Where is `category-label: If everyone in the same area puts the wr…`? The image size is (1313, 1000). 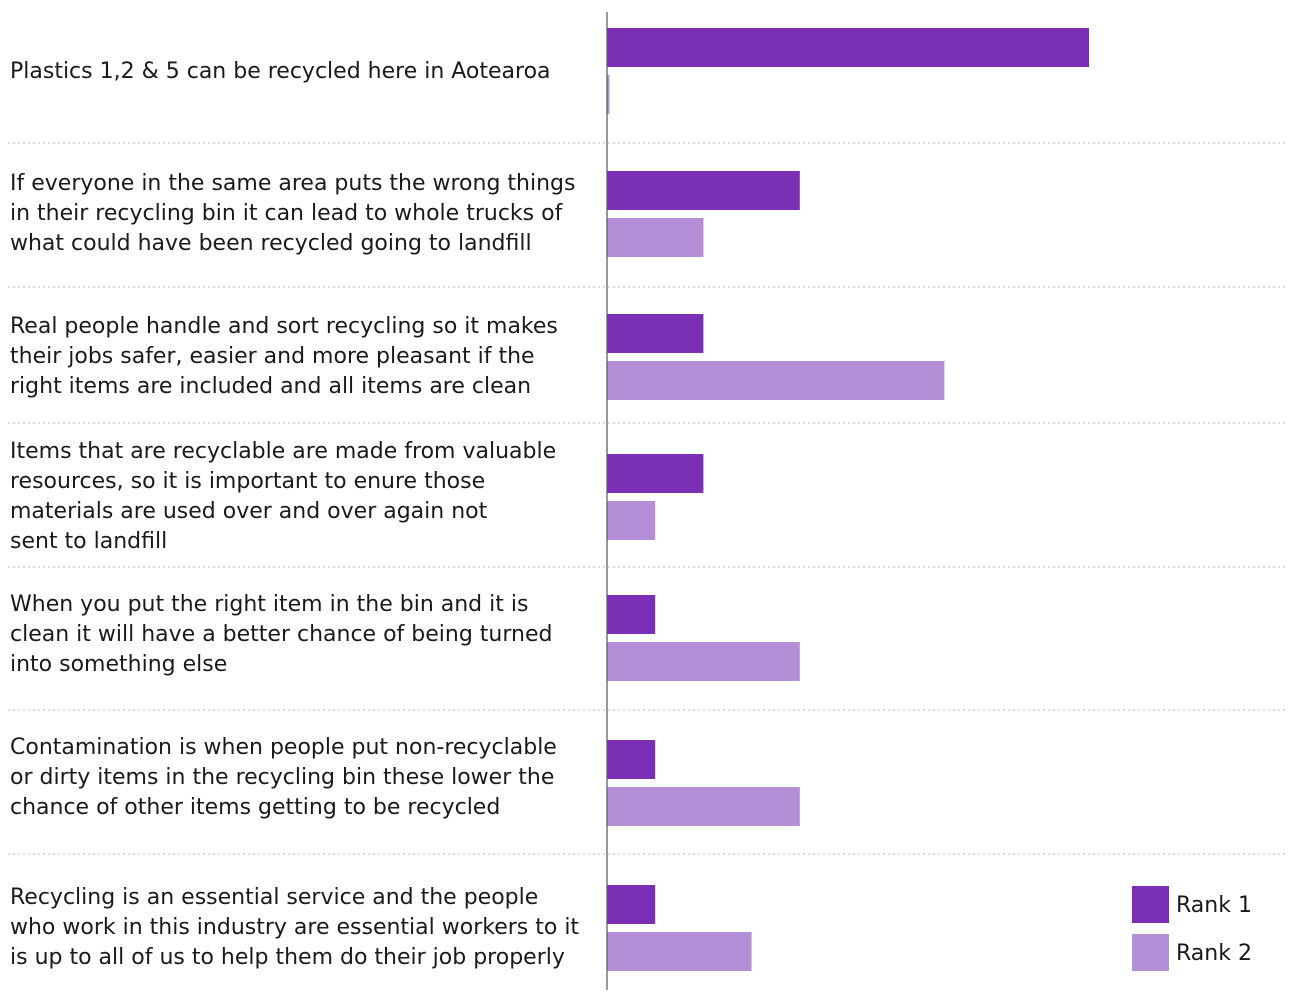 category-label: If everyone in the same area puts the wr… is located at coordinates (305, 214).